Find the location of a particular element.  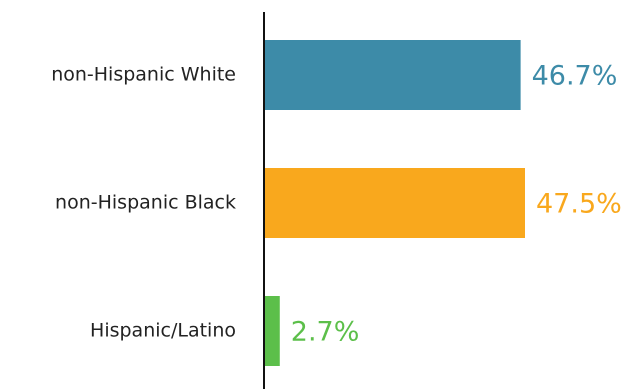

category-label: Hispanic/Latino is located at coordinates (163, 331).